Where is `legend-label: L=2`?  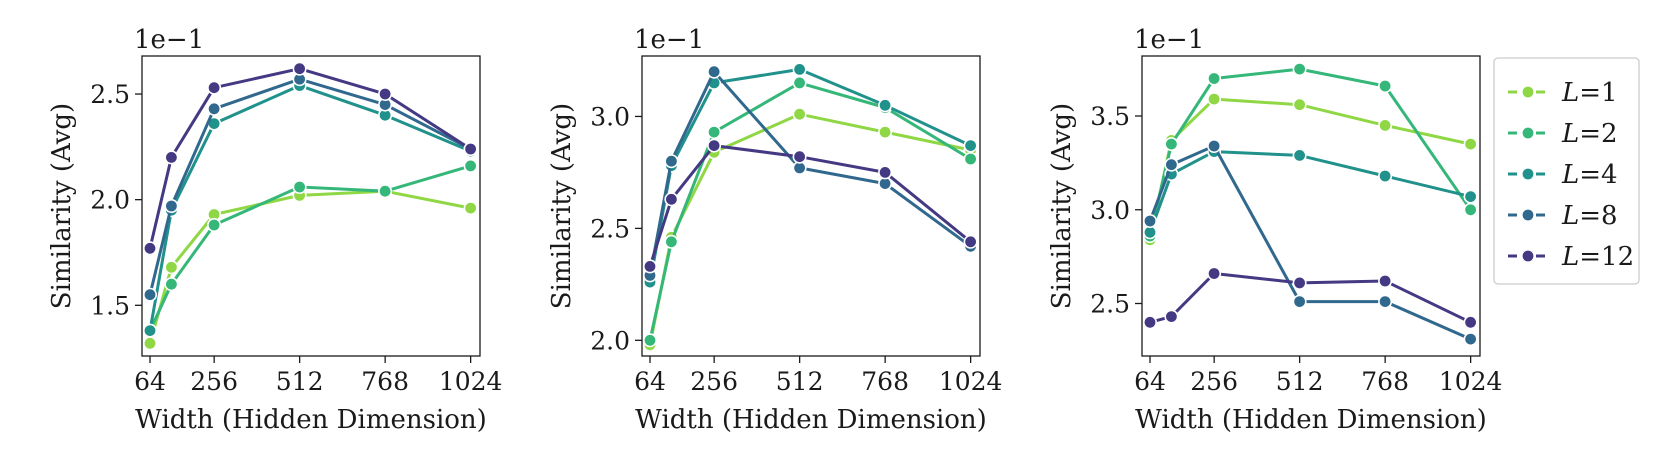 legend-label: L=2 is located at coordinates (1589, 134).